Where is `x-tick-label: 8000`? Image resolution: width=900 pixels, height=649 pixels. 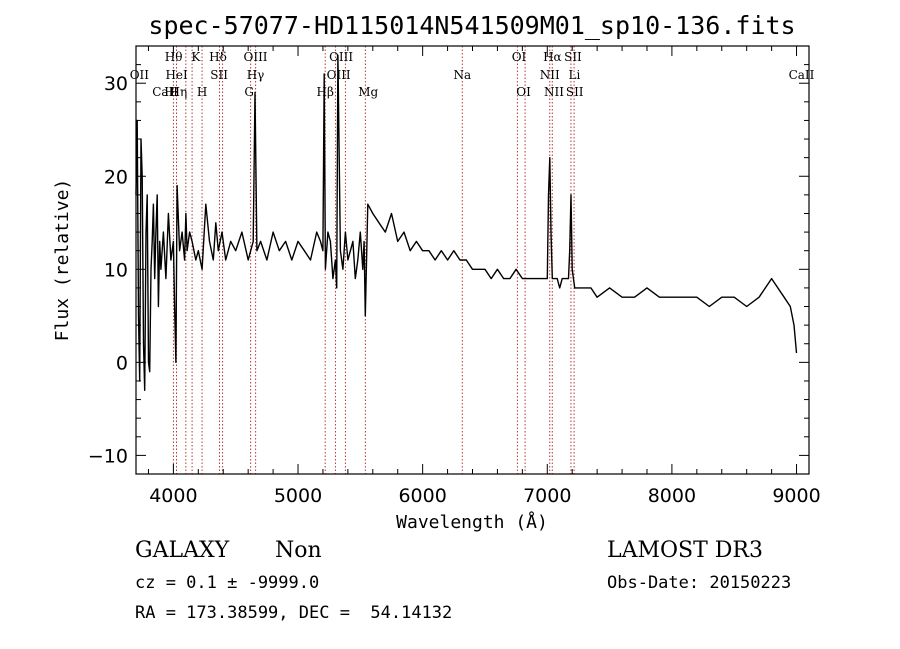
x-tick-label: 8000 is located at coordinates (672, 496).